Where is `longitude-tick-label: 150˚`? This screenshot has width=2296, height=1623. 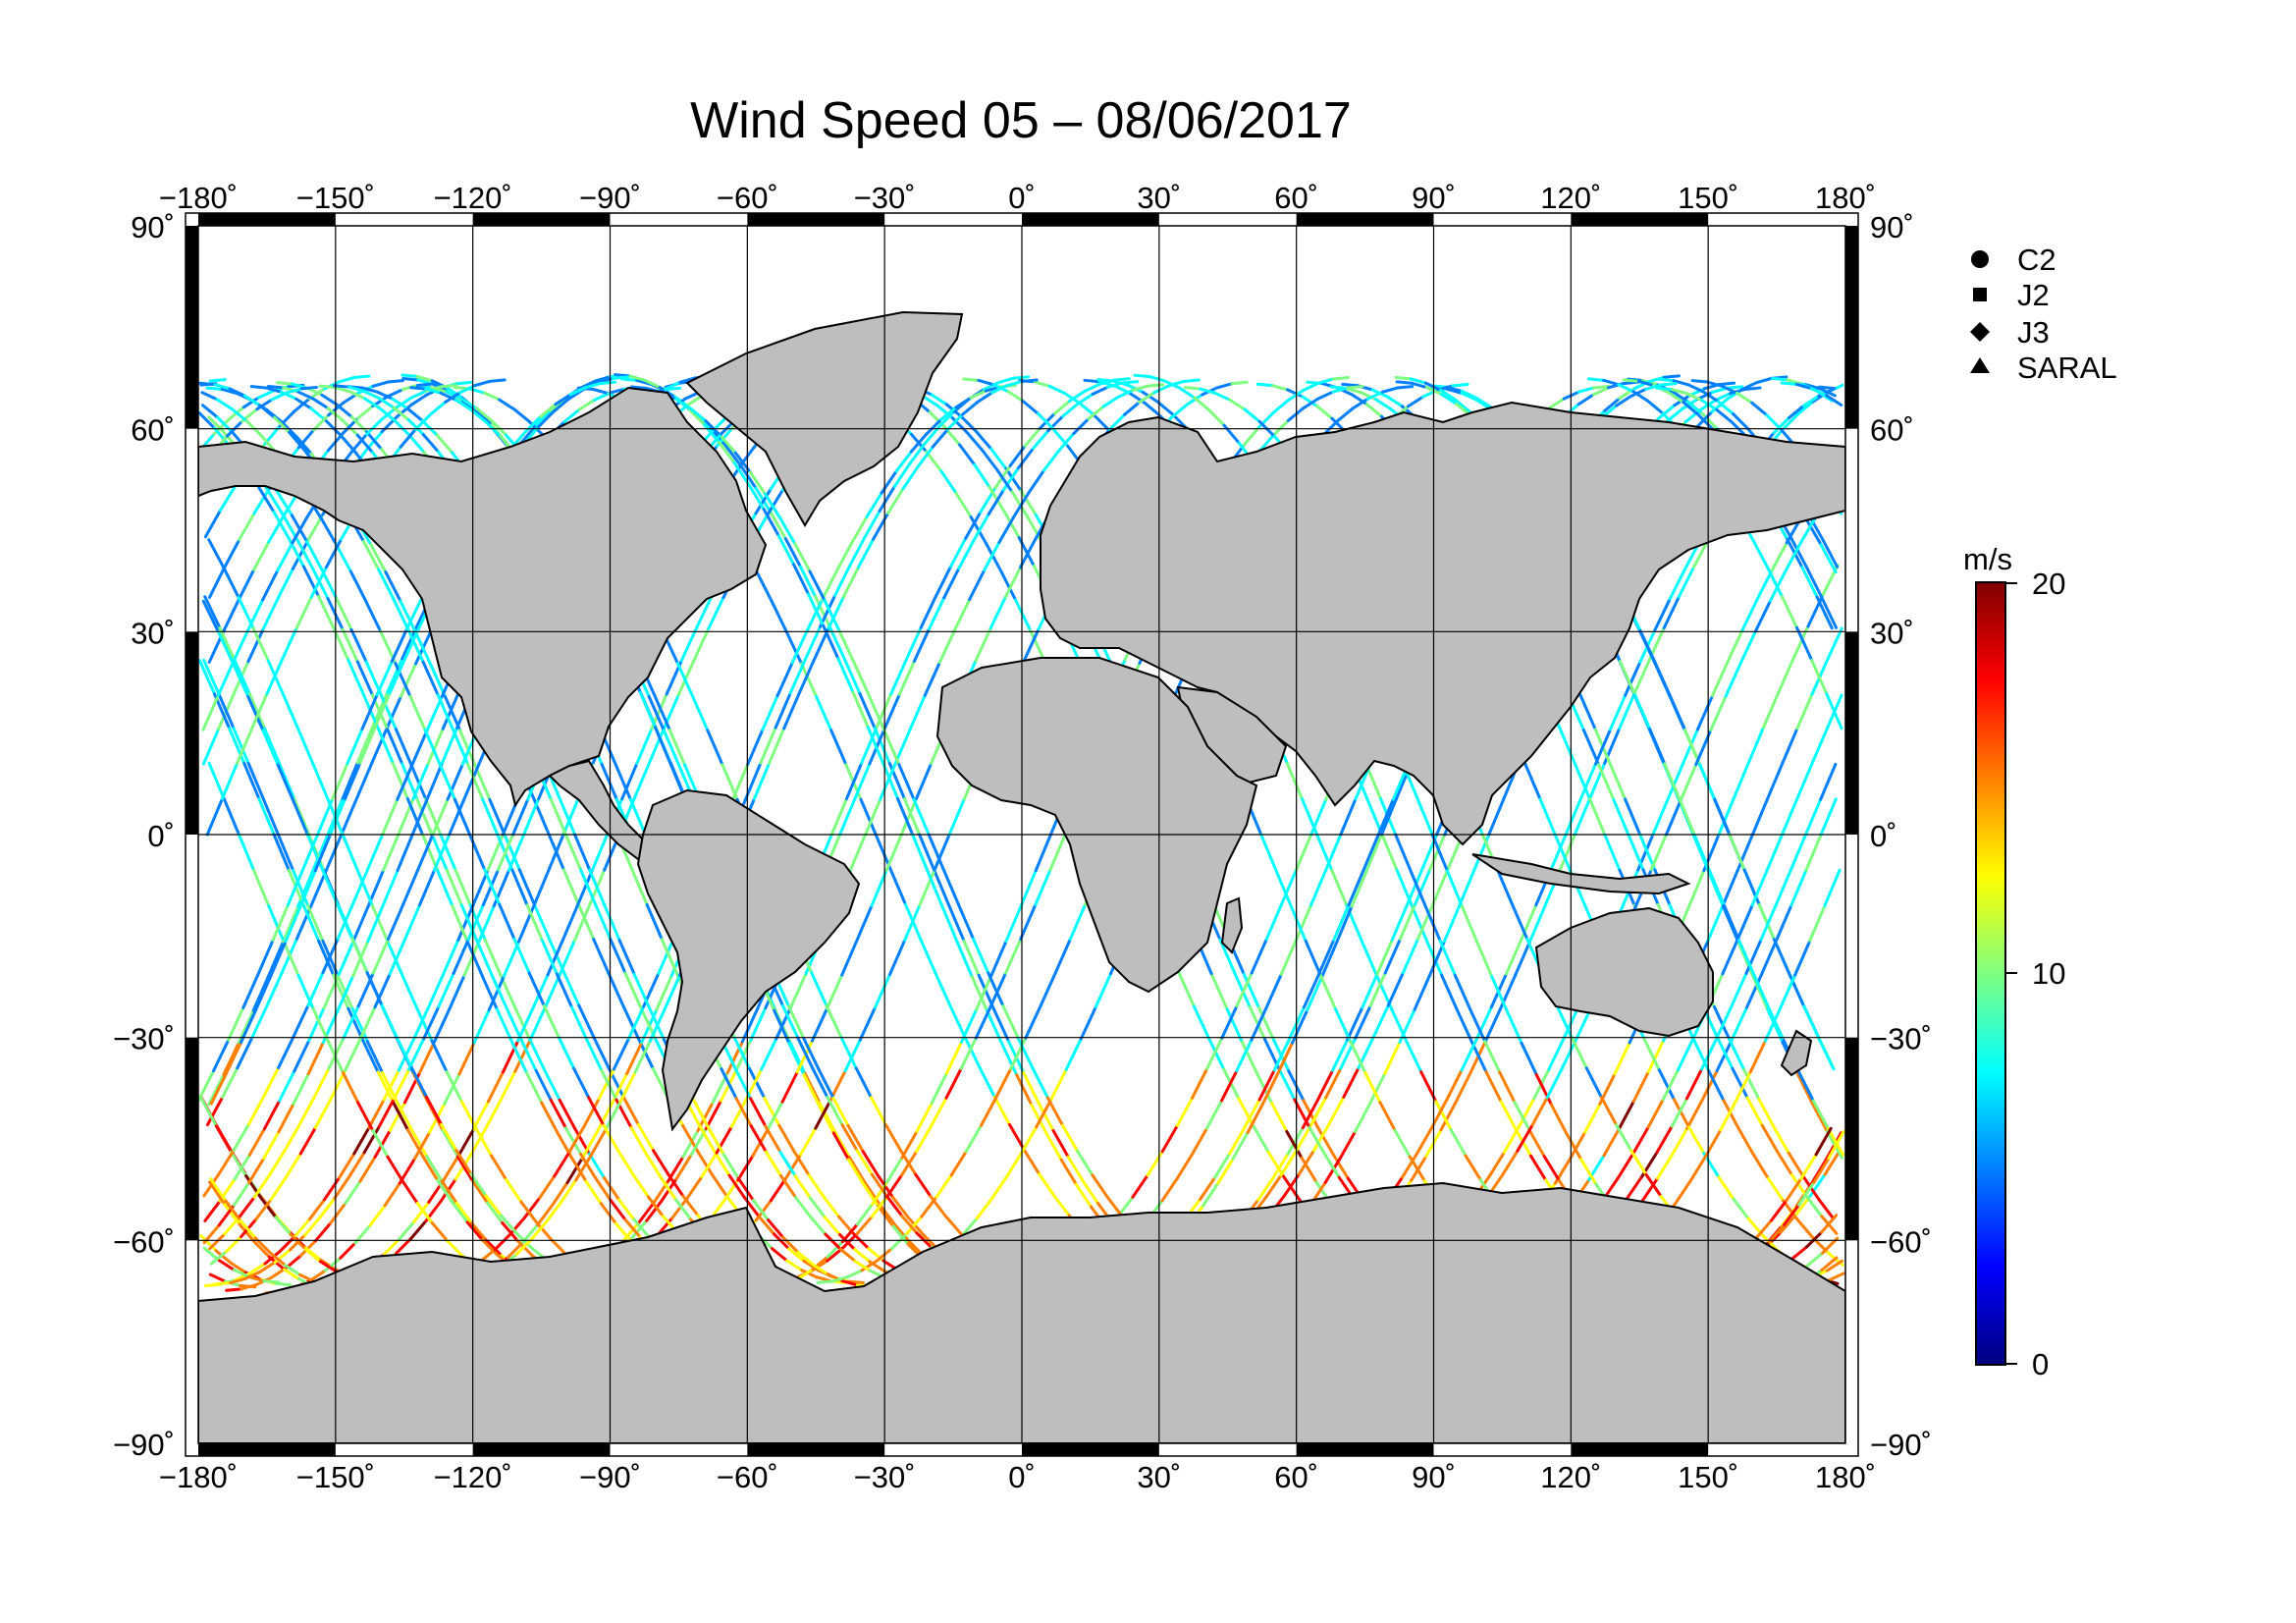
longitude-tick-label: 150˚ is located at coordinates (1708, 198).